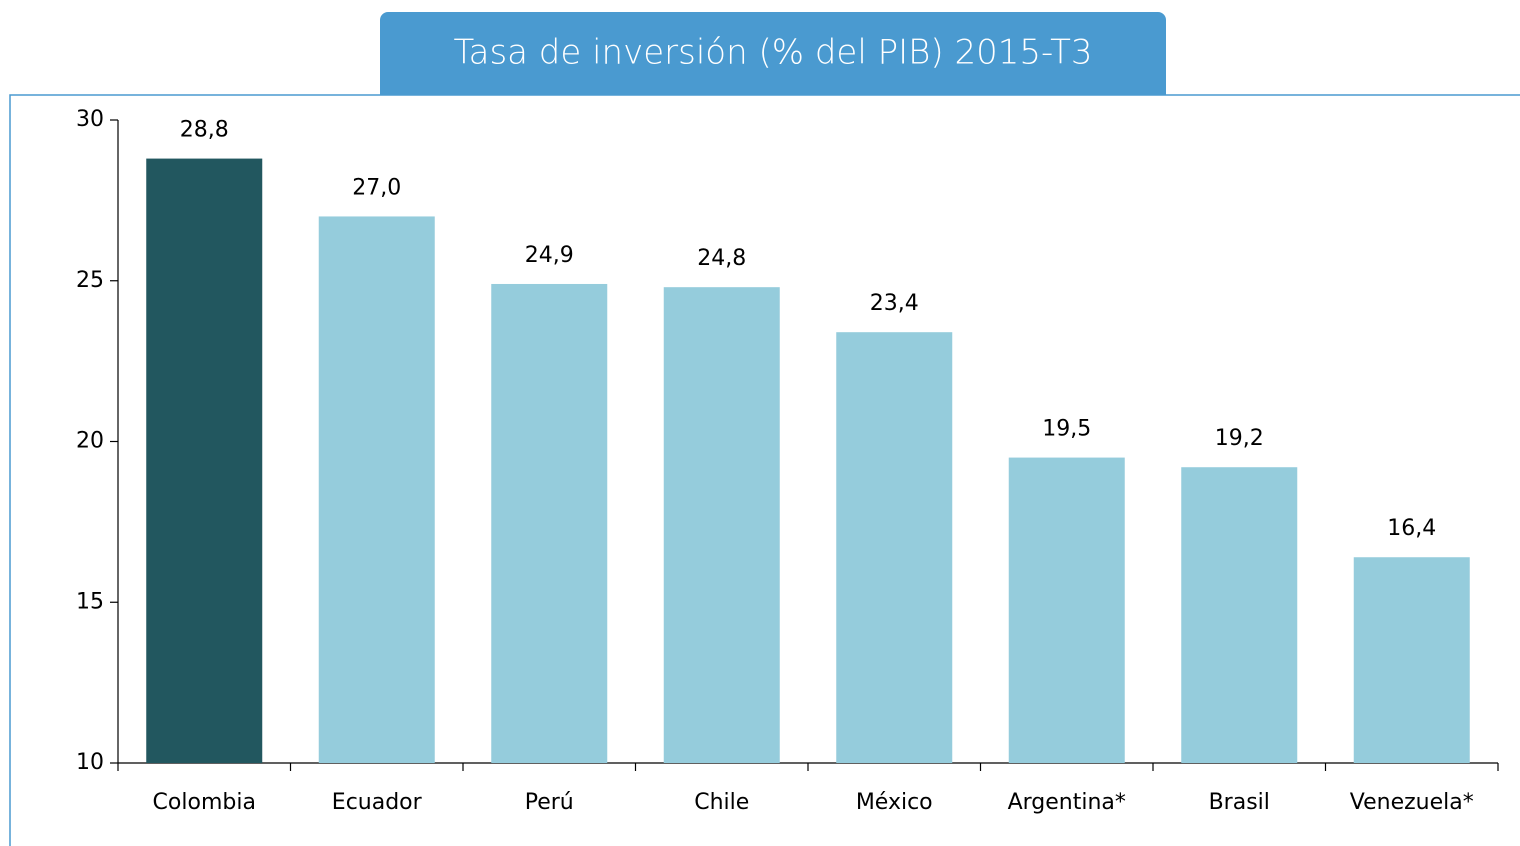  Describe the element at coordinates (90, 762) in the screenshot. I see `y-tick-label: 10` at that location.